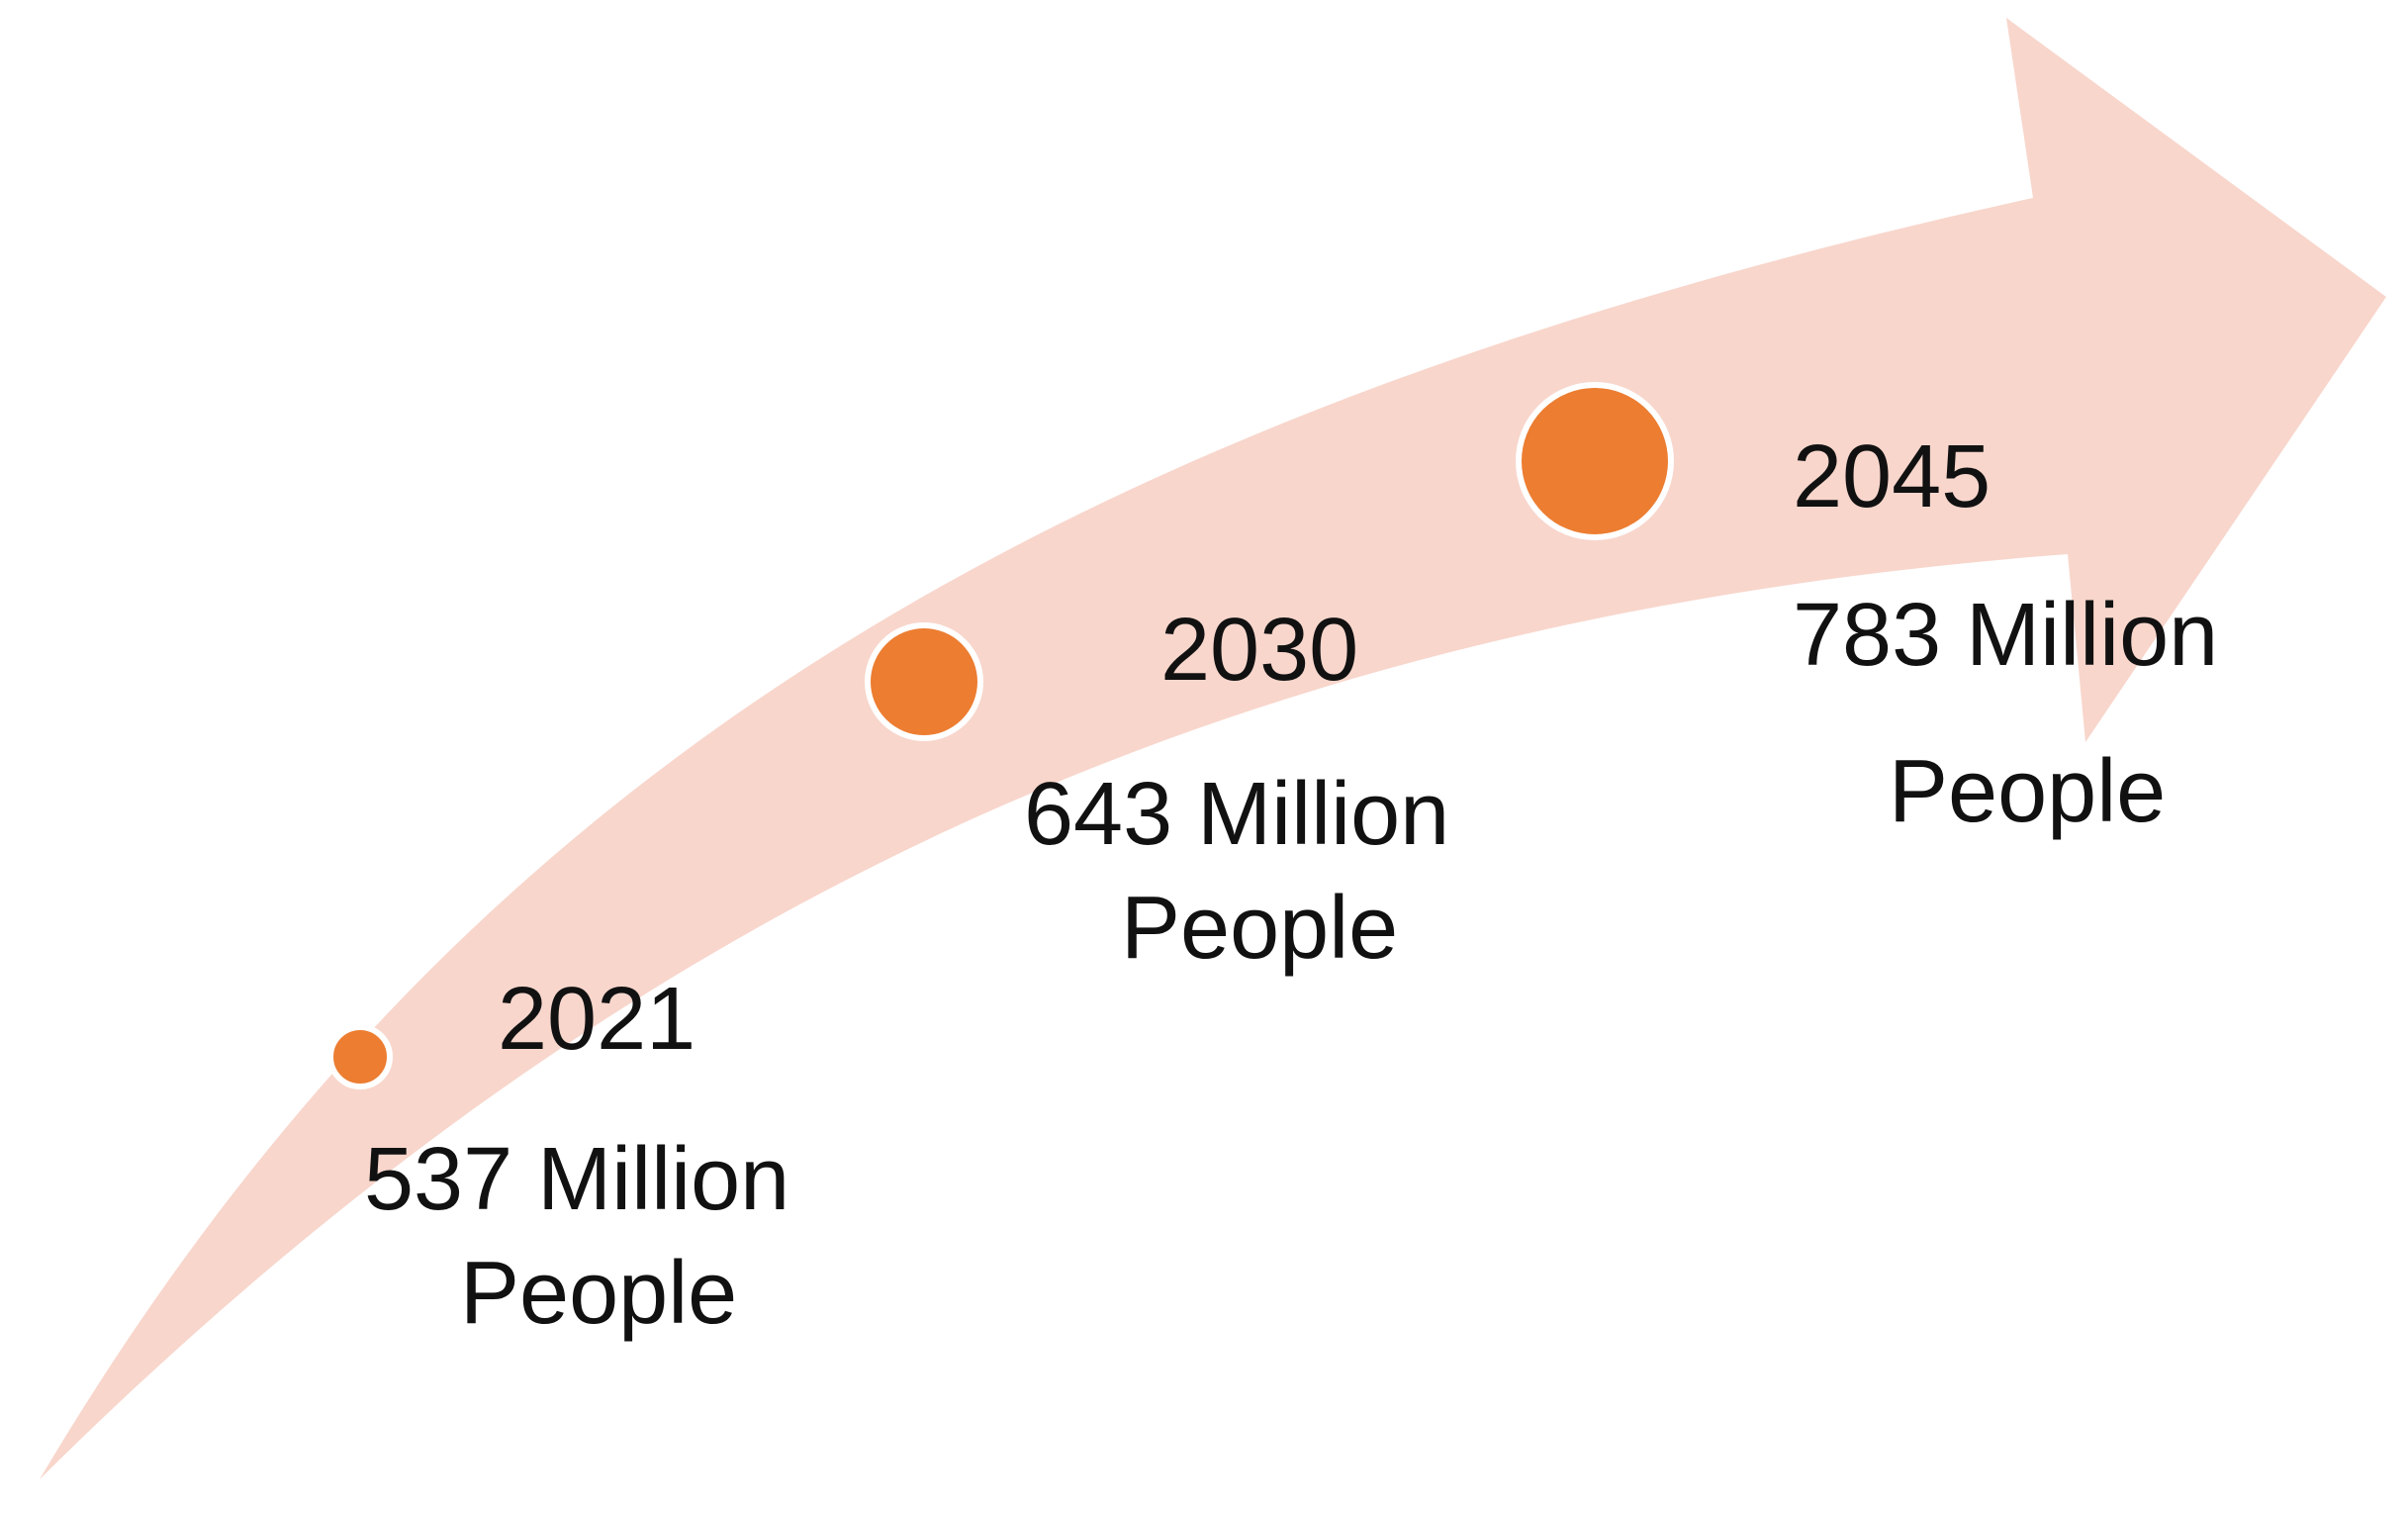 The image size is (2408, 1513). What do you see at coordinates (1595, 461) in the screenshot?
I see `milestone-dot-2045` at bounding box center [1595, 461].